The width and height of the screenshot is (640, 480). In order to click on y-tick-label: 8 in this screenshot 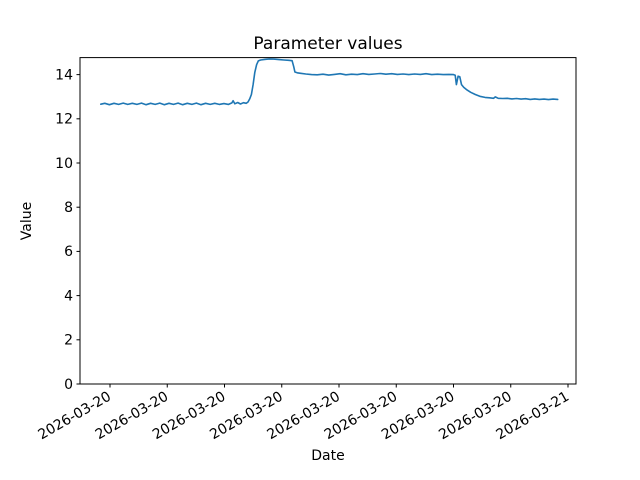, I will do `click(68, 208)`.